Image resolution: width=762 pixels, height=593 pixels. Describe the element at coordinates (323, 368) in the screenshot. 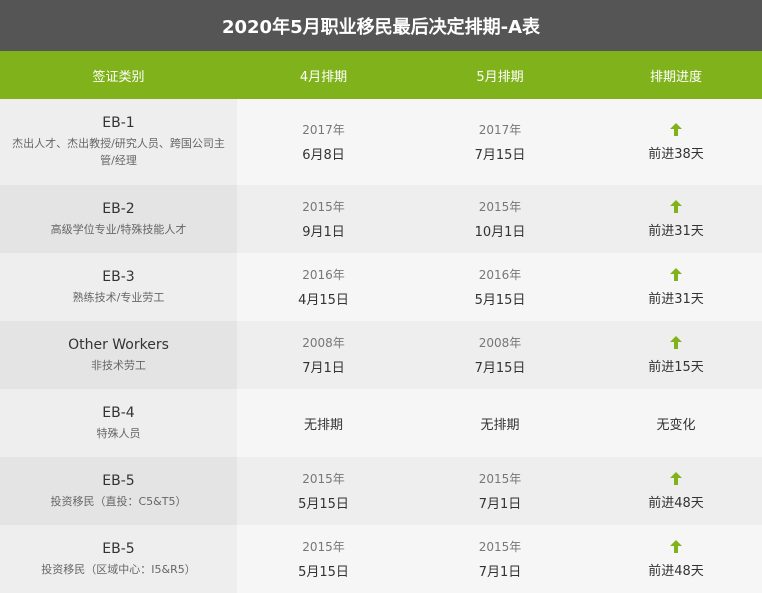

I see `april-date: 7月1日` at that location.